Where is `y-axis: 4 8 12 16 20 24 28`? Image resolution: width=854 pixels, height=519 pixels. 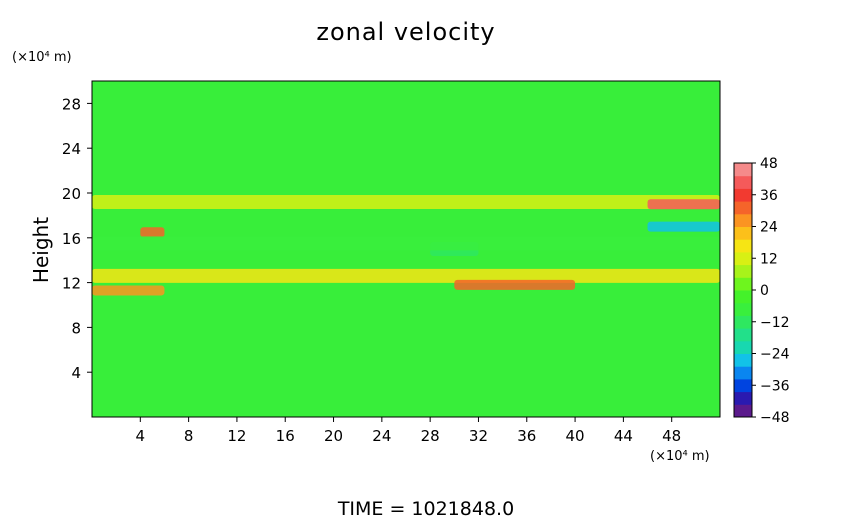 y-axis: 4 8 12 16 20 24 28 is located at coordinates (77, 238).